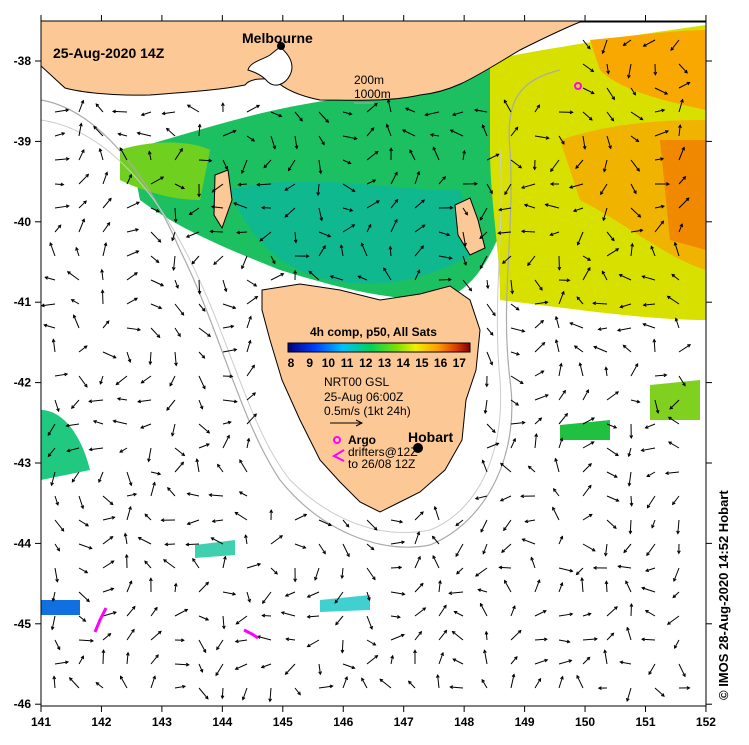 Image resolution: width=749 pixels, height=745 pixels. What do you see at coordinates (23, 141) in the screenshot?
I see `y-tick-label: -39` at bounding box center [23, 141].